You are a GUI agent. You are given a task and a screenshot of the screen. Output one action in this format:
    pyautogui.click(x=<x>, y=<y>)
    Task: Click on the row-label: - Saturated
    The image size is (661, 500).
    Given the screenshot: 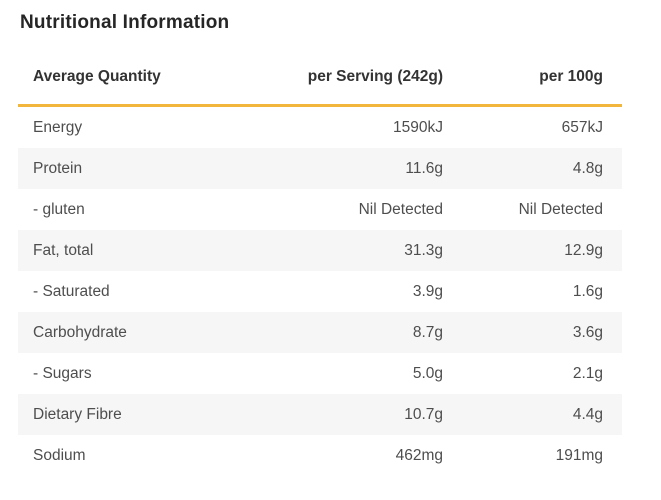 What is the action you would take?
    pyautogui.click(x=71, y=291)
    